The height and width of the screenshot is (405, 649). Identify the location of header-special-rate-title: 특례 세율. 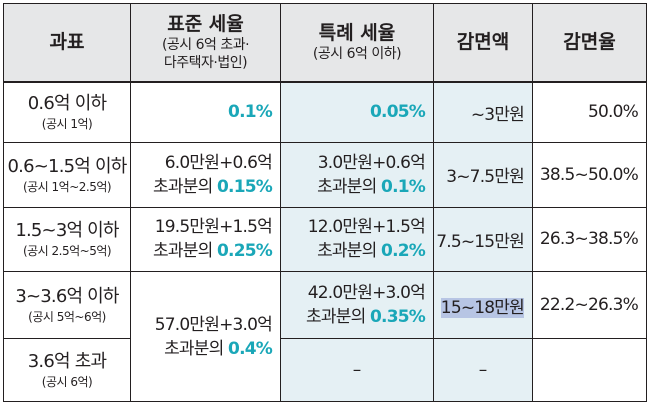
(357, 33).